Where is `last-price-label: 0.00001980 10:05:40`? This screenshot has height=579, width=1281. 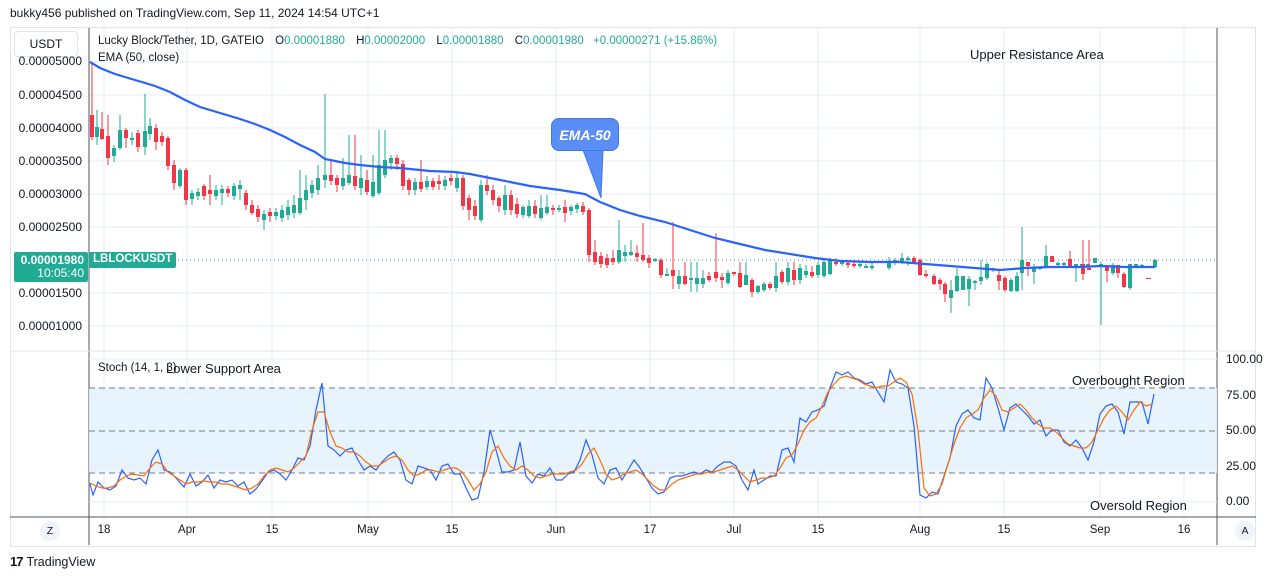
last-price-label: 0.00001980 10:05:40 is located at coordinates (51, 267).